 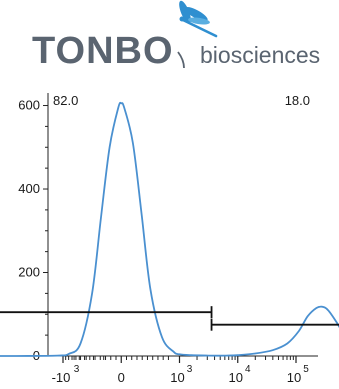 I want to click on x-tick-exponent: 5, so click(x=306, y=369).